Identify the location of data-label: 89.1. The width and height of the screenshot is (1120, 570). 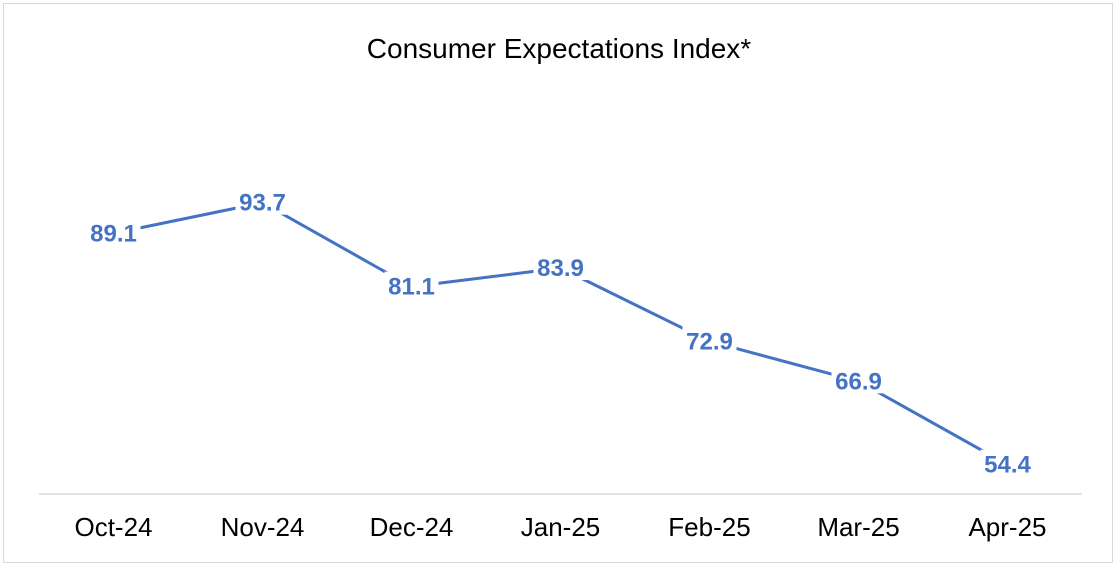
(113, 233).